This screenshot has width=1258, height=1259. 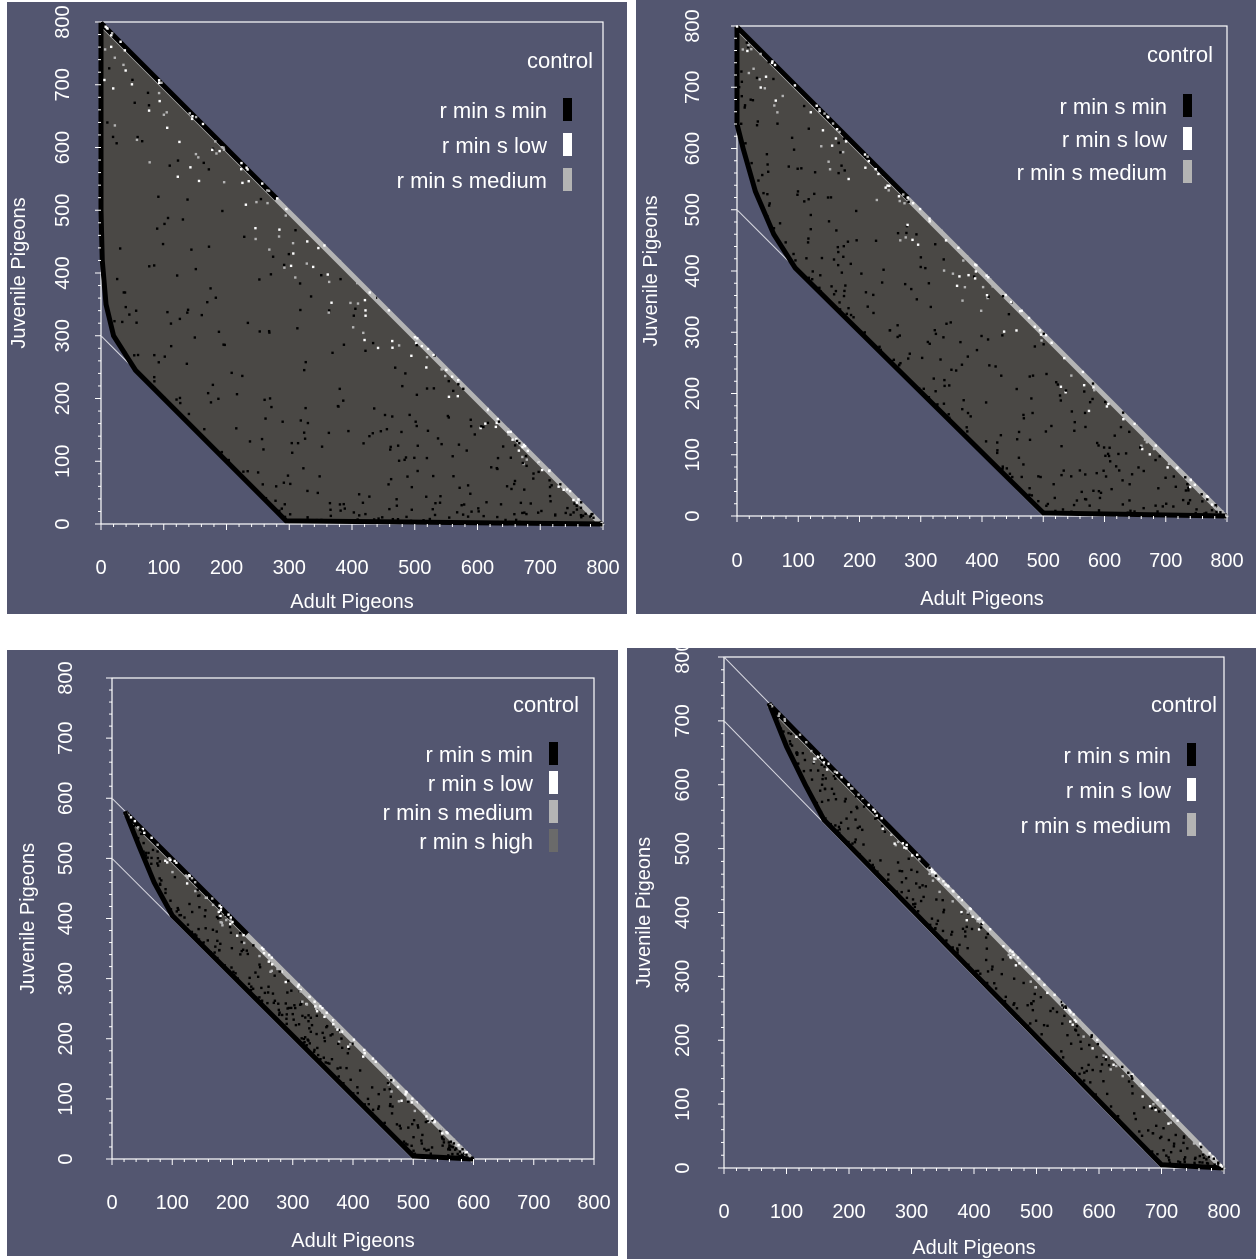 I want to click on y-axis-title: Juvenile Pigeons, so click(x=651, y=270).